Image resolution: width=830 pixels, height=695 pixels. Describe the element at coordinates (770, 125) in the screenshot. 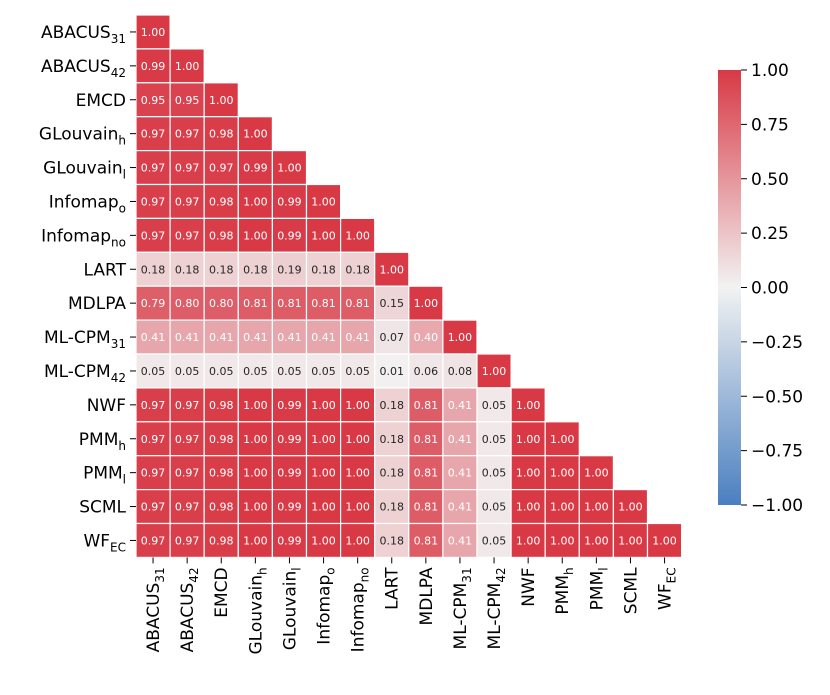

I see `colorbar-tick-label: 0.75` at that location.